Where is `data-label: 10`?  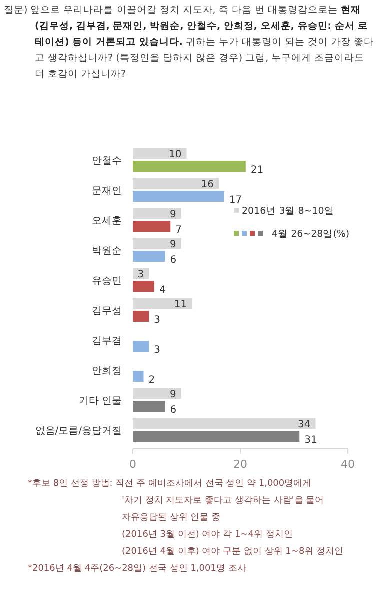 data-label: 10 is located at coordinates (175, 155).